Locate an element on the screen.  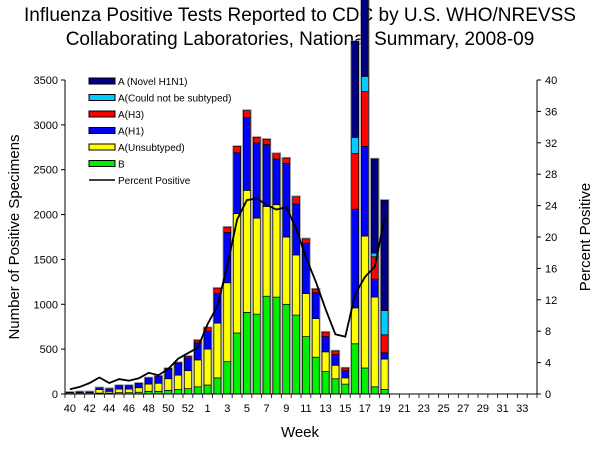
x-tick-label: 27 is located at coordinates (463, 409).